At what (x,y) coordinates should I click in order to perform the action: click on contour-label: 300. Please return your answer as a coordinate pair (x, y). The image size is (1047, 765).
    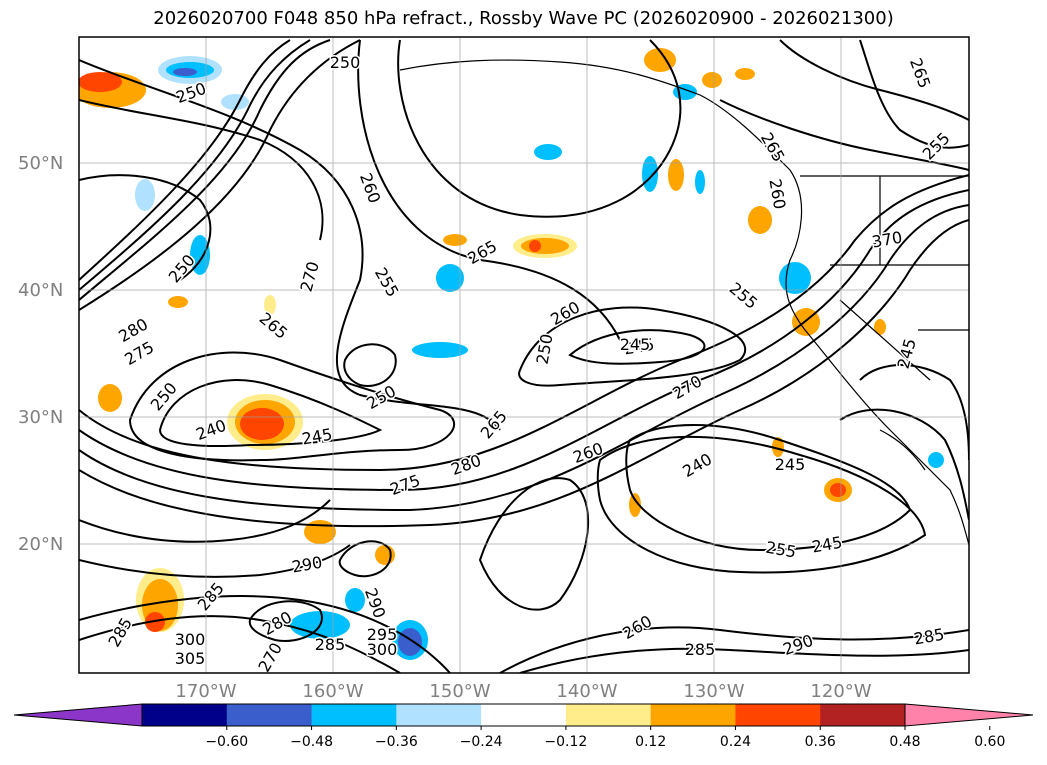
    Looking at the image, I should click on (382, 649).